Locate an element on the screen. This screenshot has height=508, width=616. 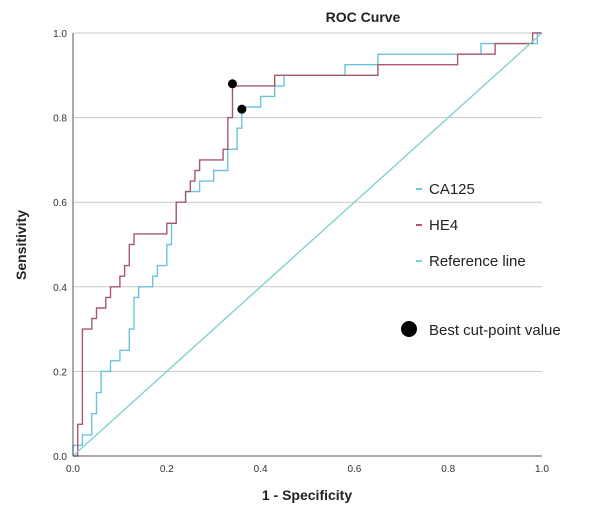
cut-point-markers is located at coordinates (237, 96).